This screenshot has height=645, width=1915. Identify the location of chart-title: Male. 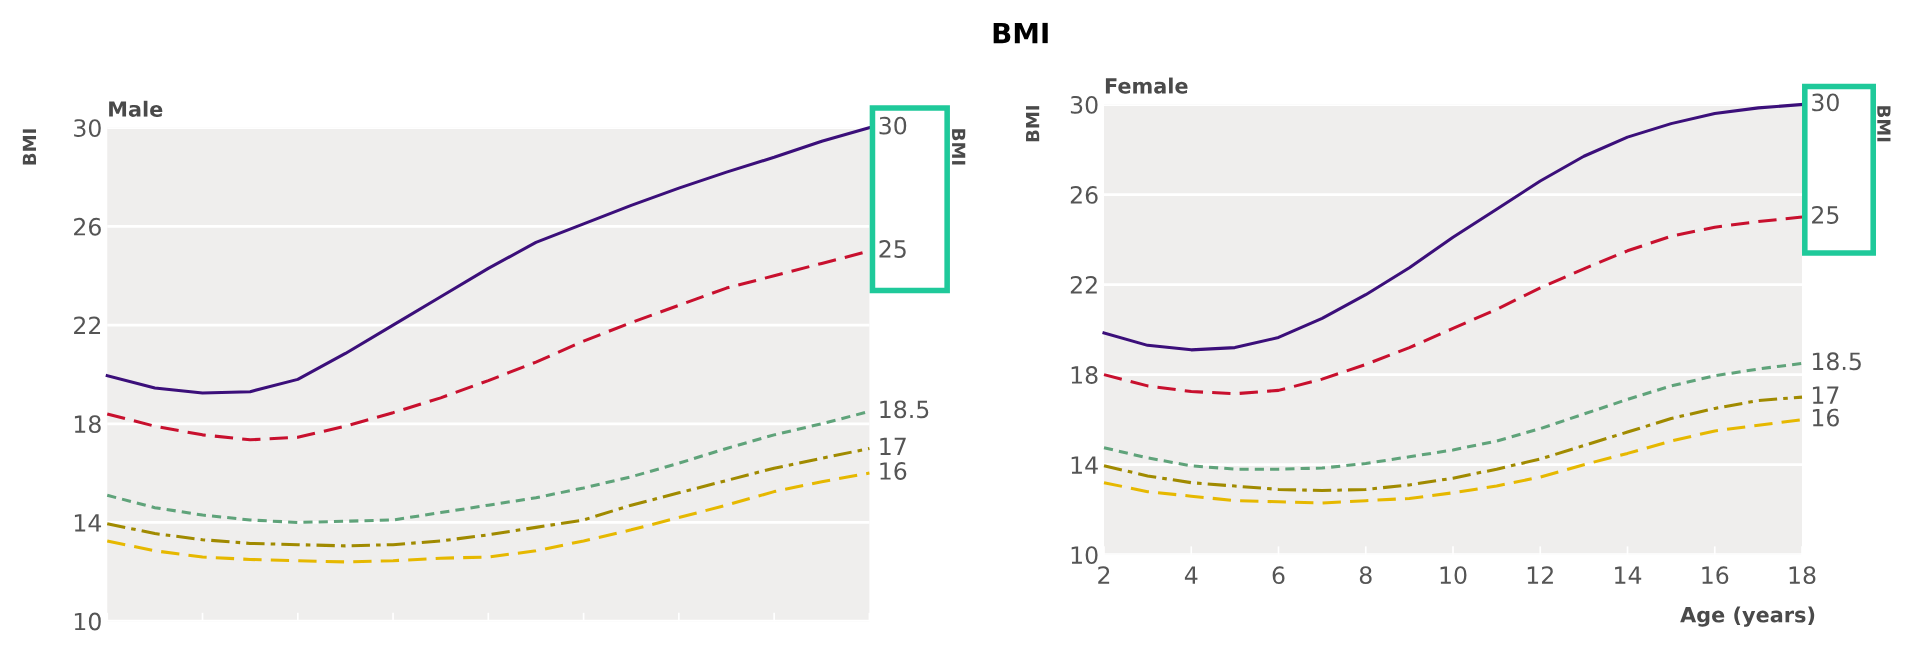
(136, 108).